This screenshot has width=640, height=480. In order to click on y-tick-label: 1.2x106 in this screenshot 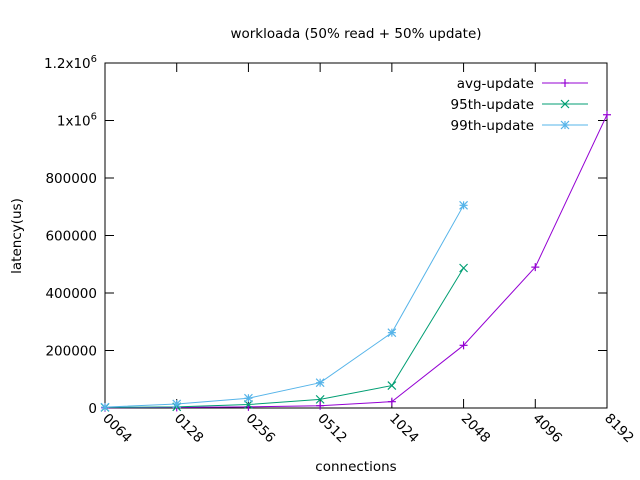, I will do `click(70, 63)`.